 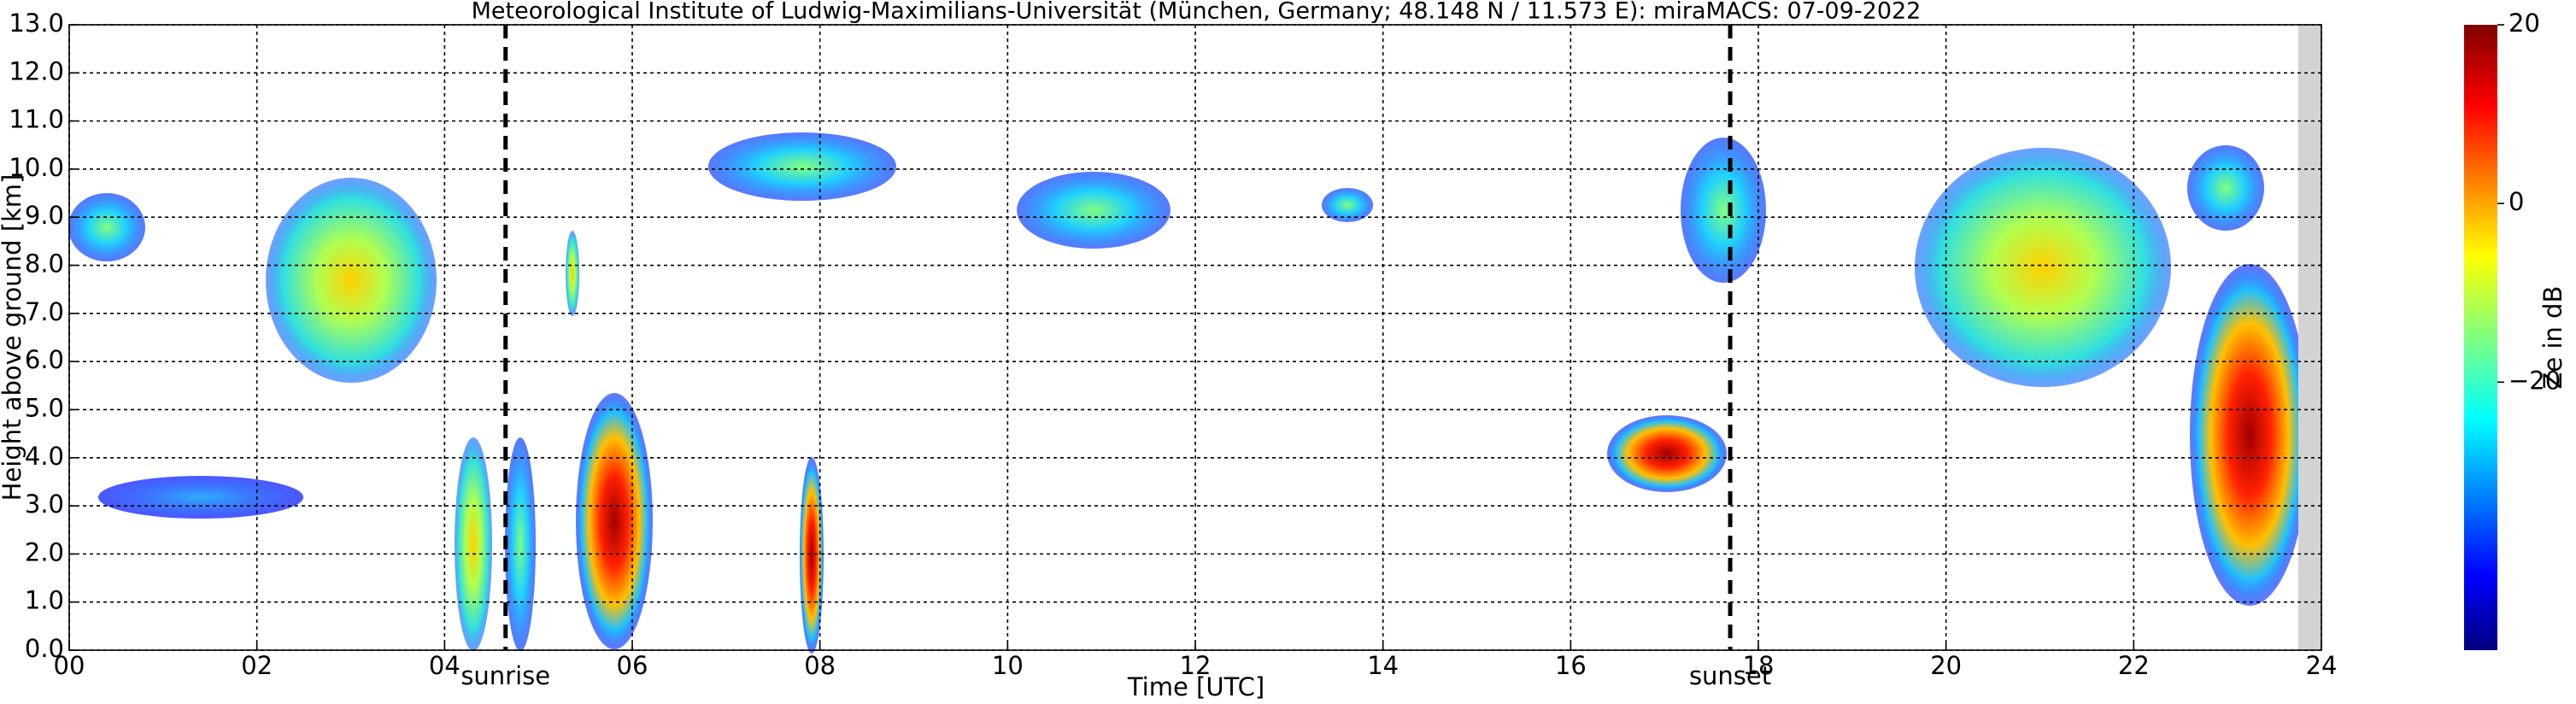 I want to click on y-tick-label: 5.0, so click(x=44, y=407).